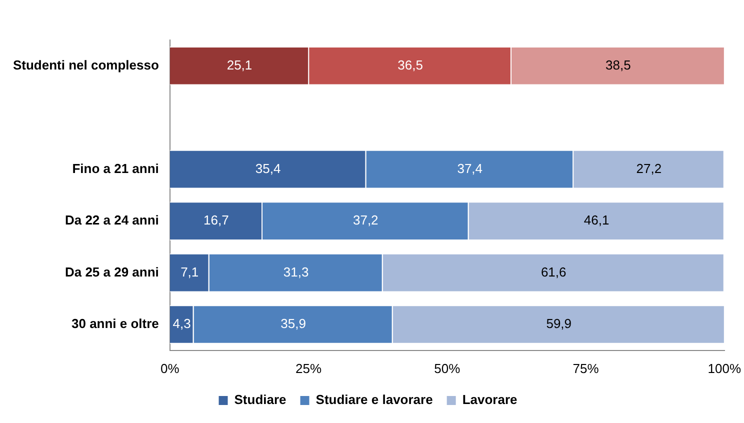 The height and width of the screenshot is (423, 744). What do you see at coordinates (181, 324) in the screenshot?
I see `data-label: 4,3` at bounding box center [181, 324].